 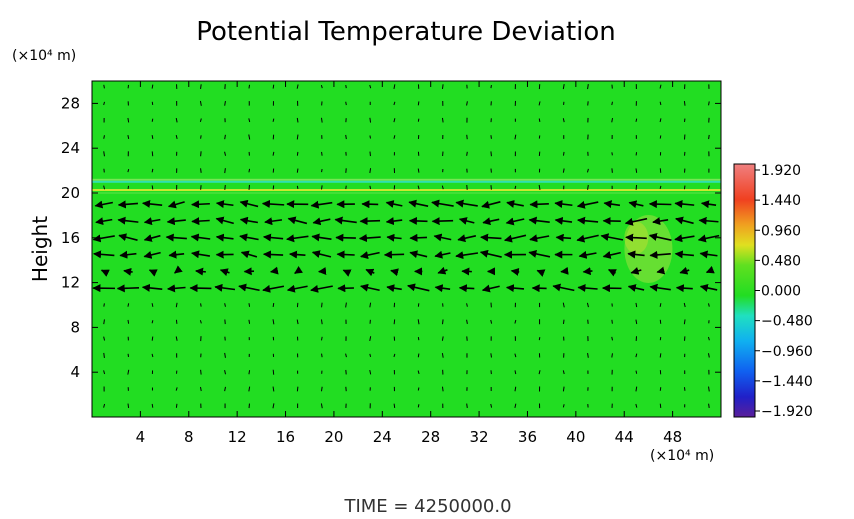 I want to click on colorbar-label: 1.920, so click(x=781, y=171).